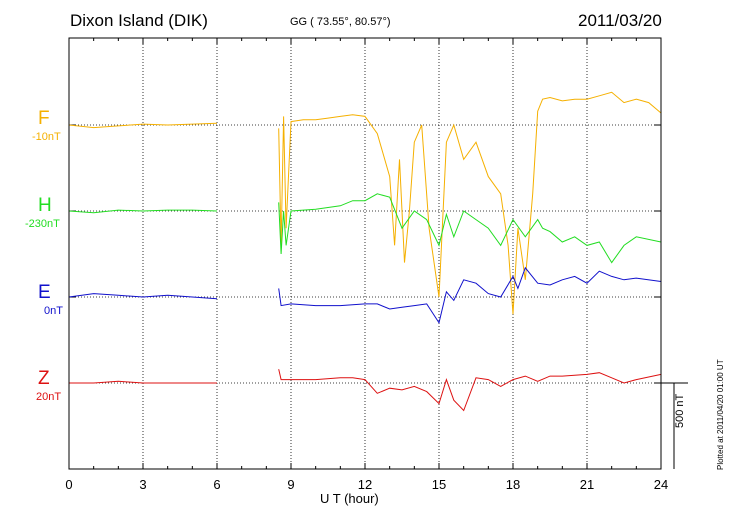  Describe the element at coordinates (365, 484) in the screenshot. I see `x-tick-label: 12` at that location.